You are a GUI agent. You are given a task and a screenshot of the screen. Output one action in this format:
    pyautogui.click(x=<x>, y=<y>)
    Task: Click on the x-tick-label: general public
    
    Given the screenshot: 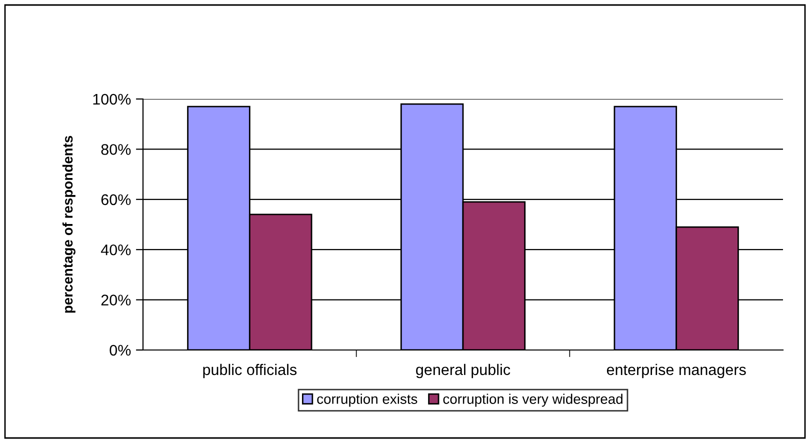 What is the action you would take?
    pyautogui.click(x=463, y=371)
    